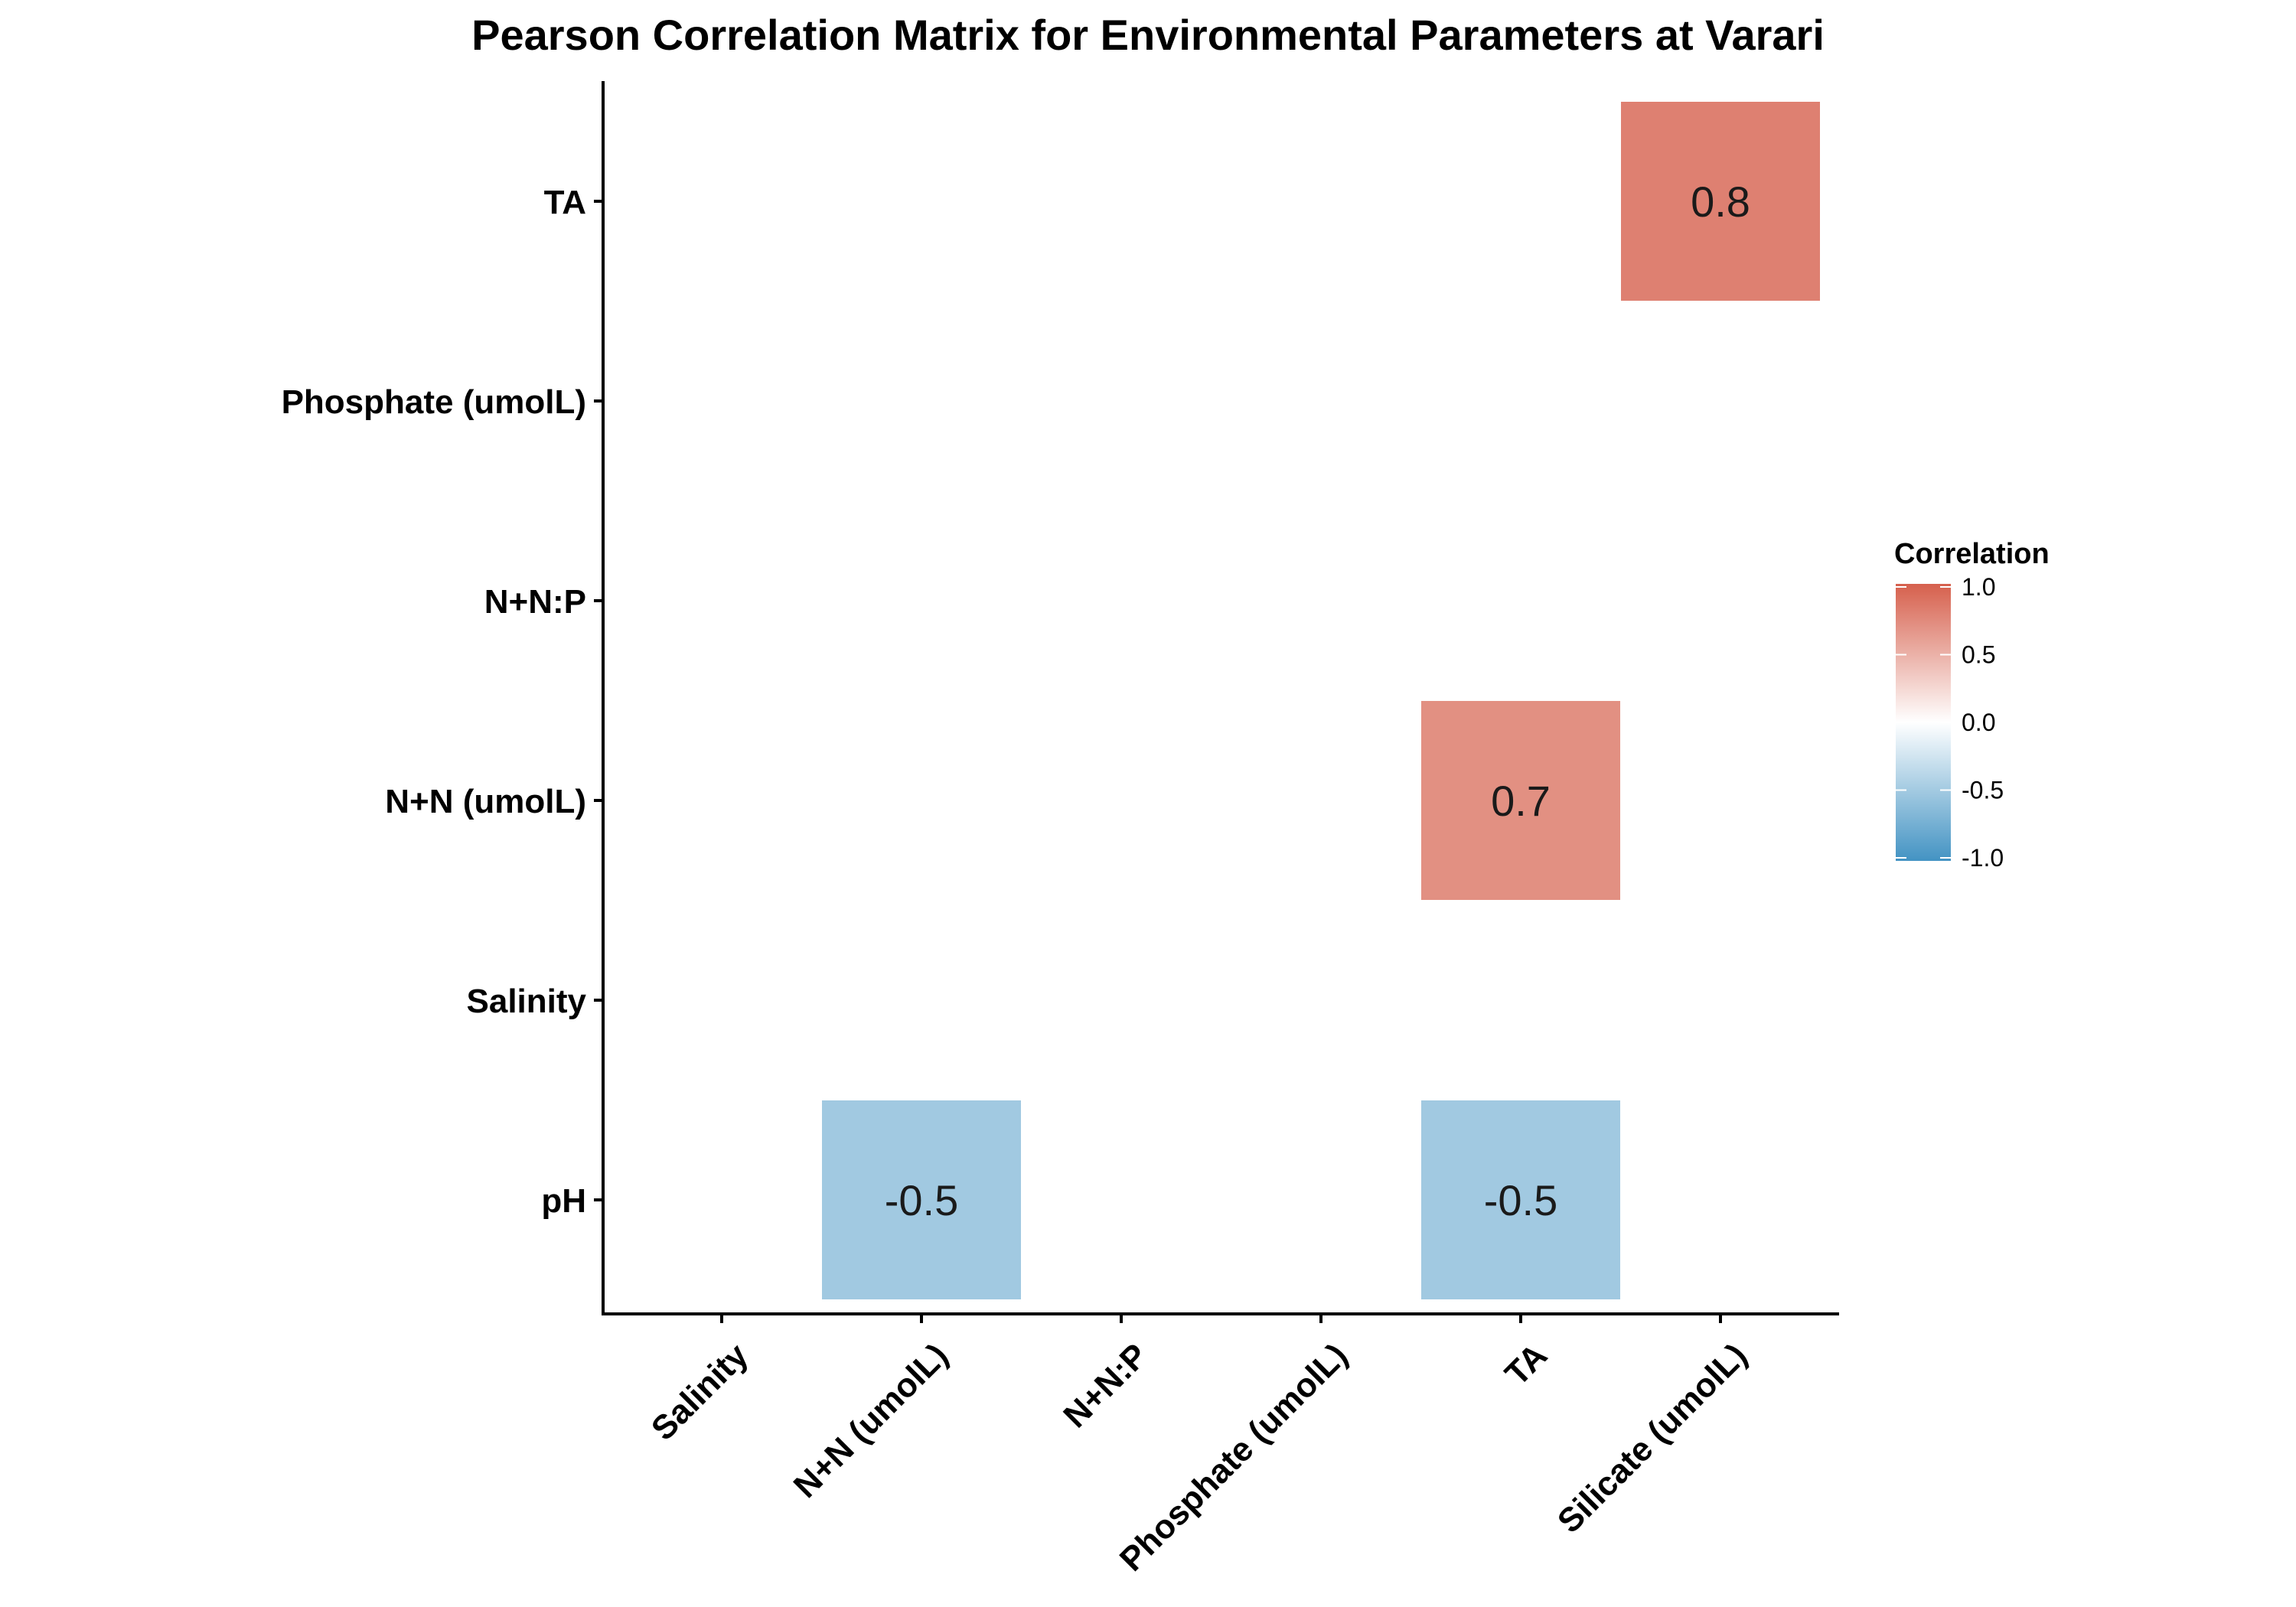 The width and height of the screenshot is (2296, 1607). What do you see at coordinates (871, 1420) in the screenshot?
I see `x-tick-label: N+N (umolL)` at bounding box center [871, 1420].